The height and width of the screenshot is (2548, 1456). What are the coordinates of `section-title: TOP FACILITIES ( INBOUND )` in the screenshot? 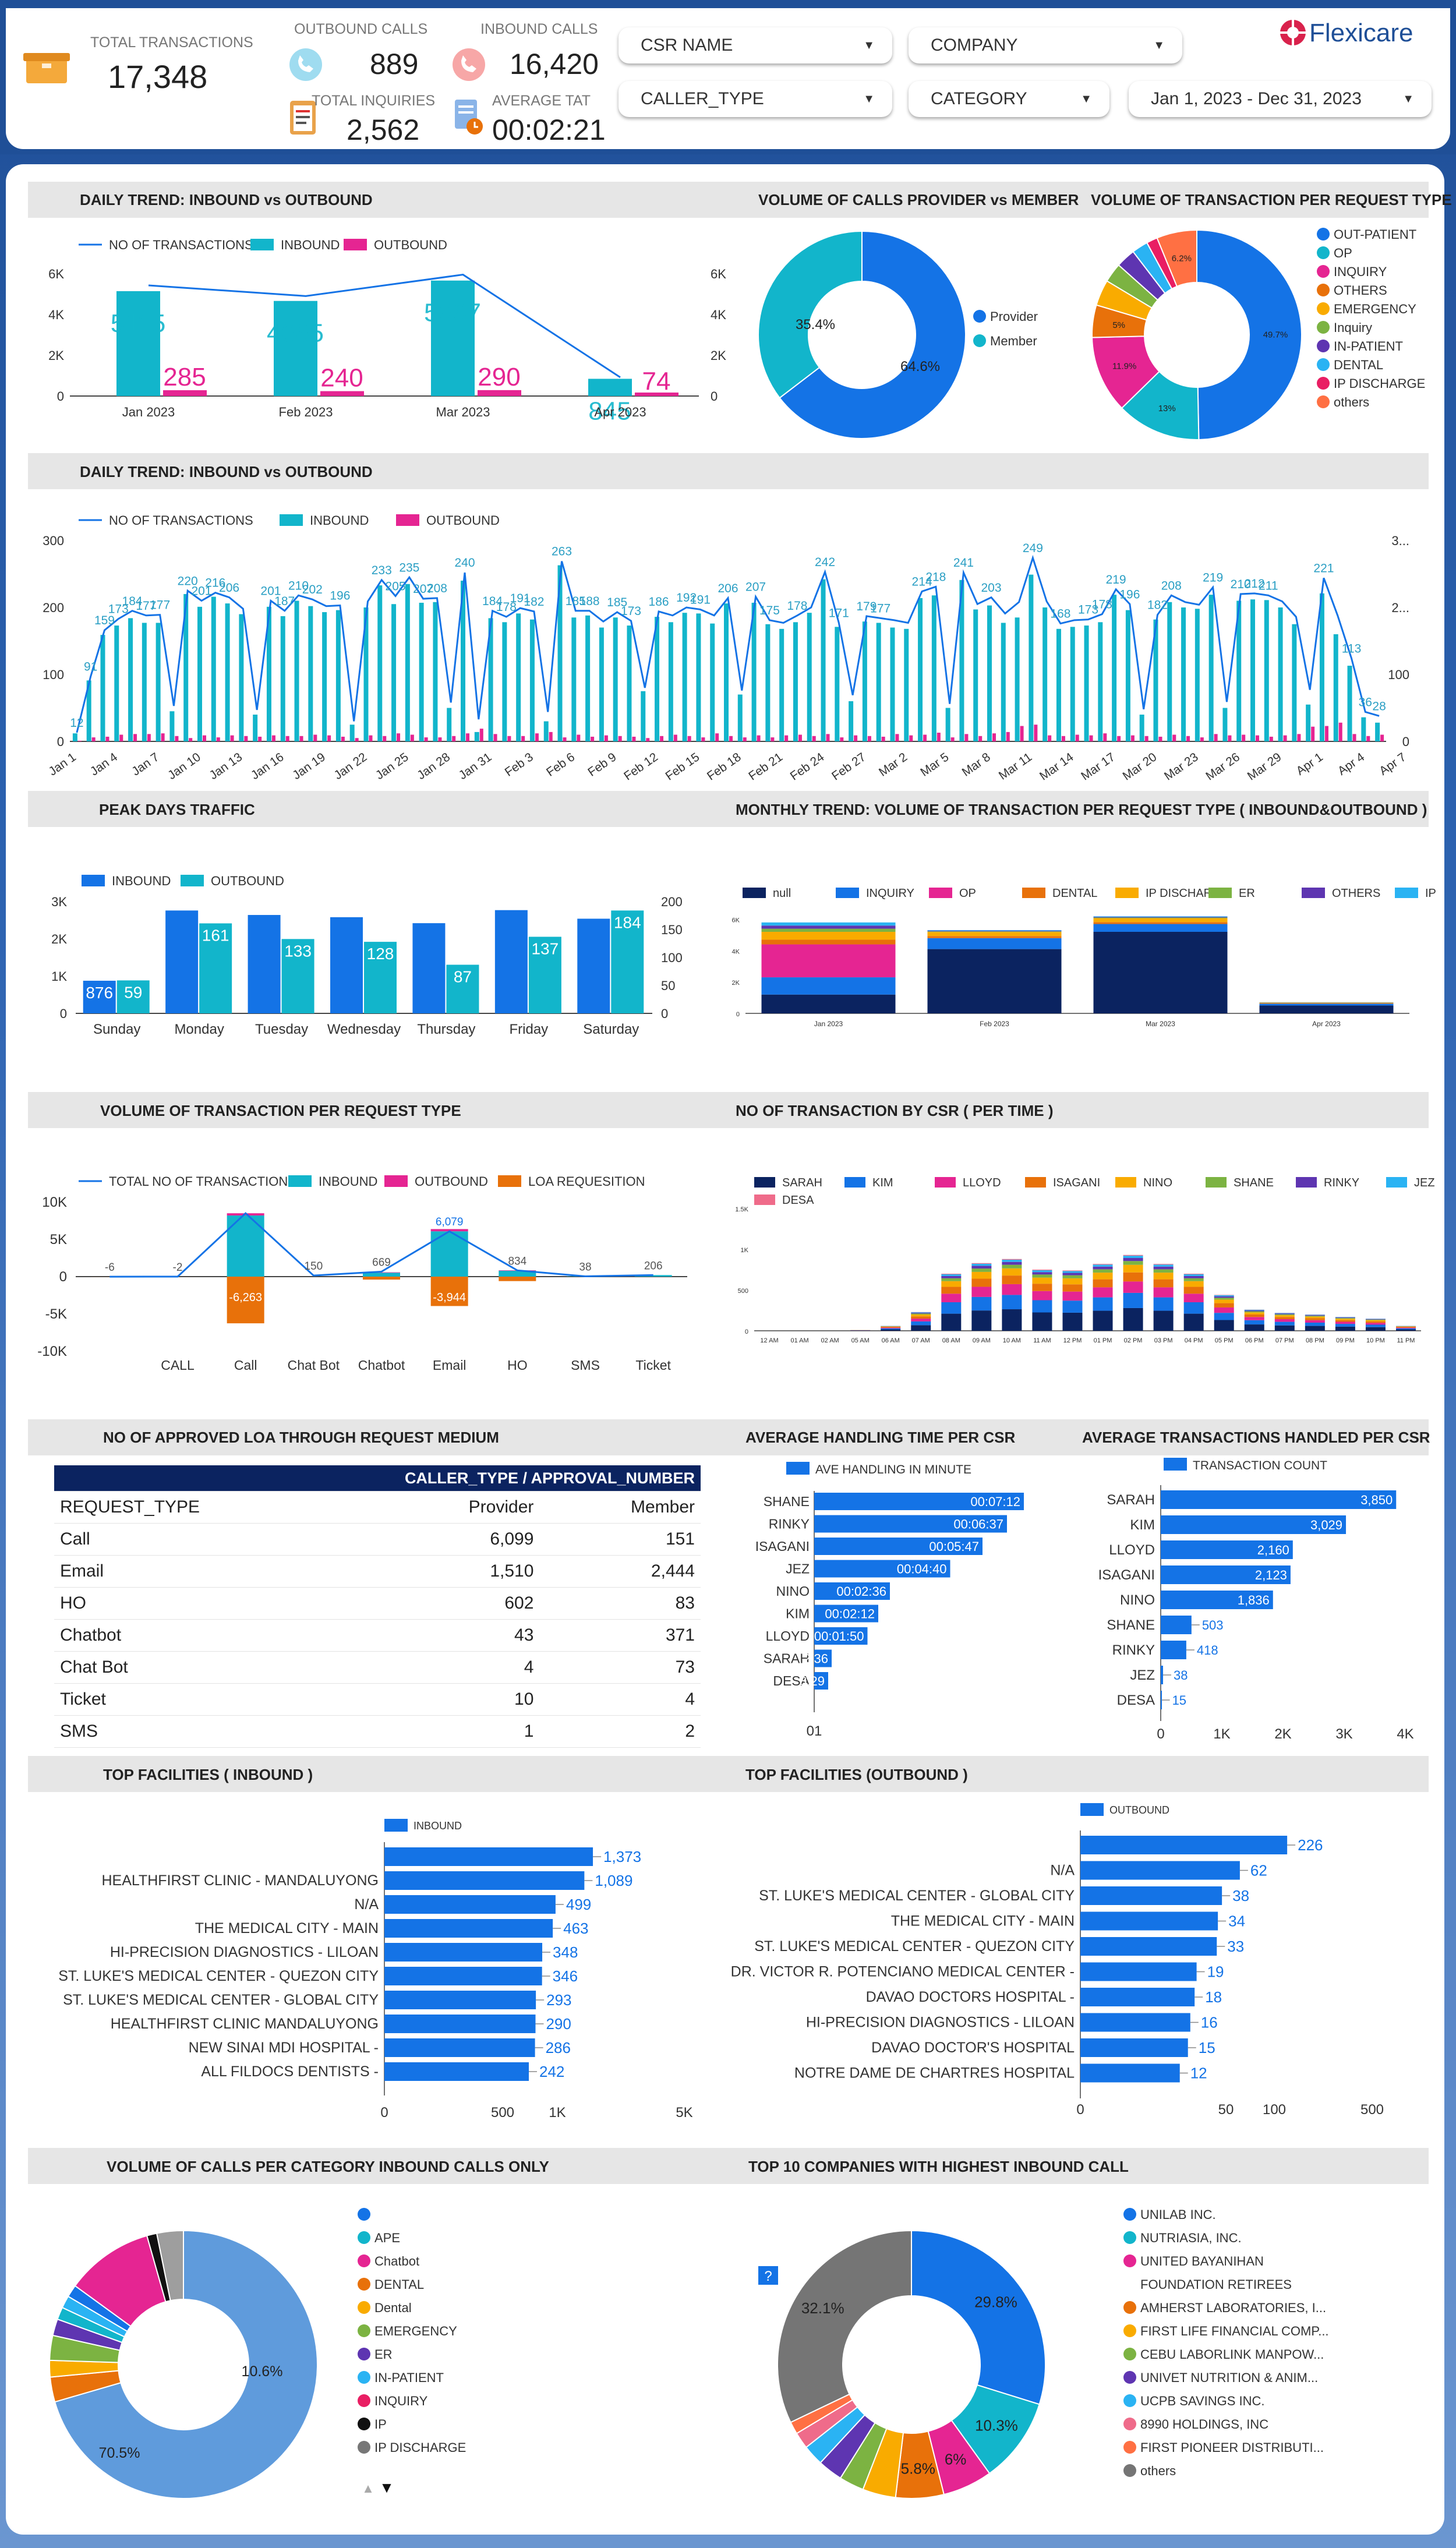 It's located at (208, 1774).